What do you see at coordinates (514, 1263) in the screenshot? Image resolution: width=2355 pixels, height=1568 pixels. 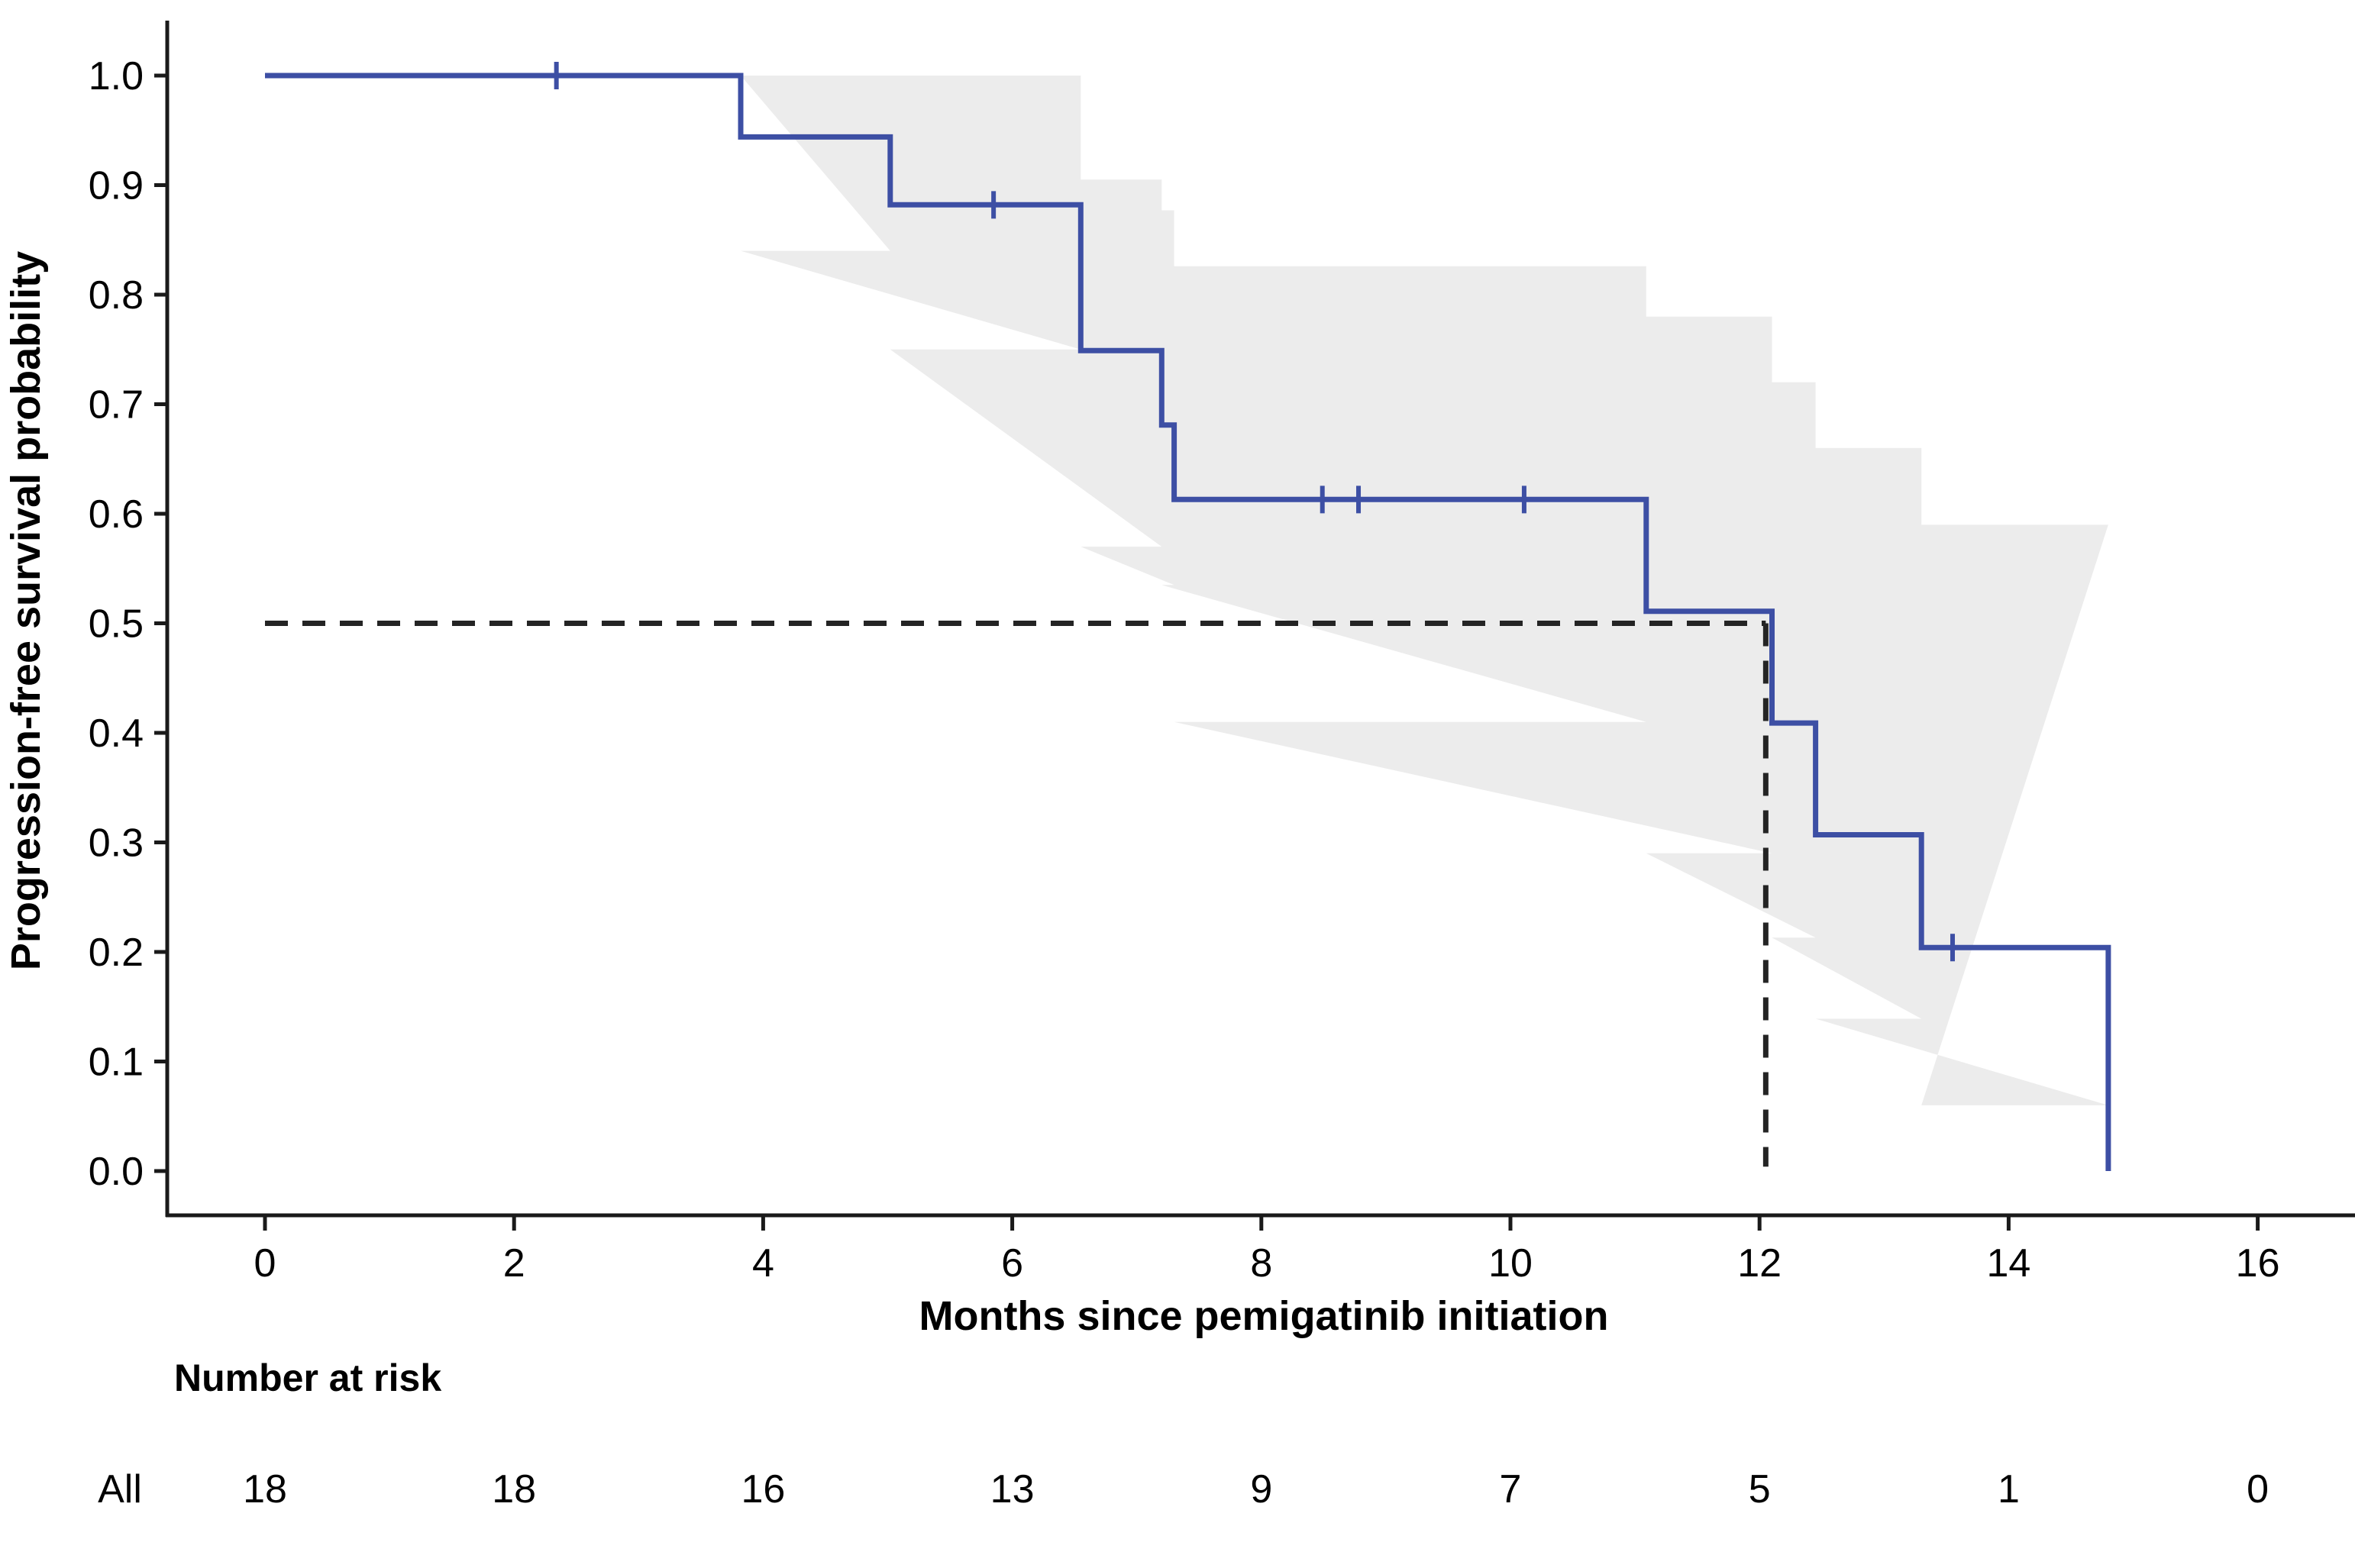 I see `x-tick-label: 2` at bounding box center [514, 1263].